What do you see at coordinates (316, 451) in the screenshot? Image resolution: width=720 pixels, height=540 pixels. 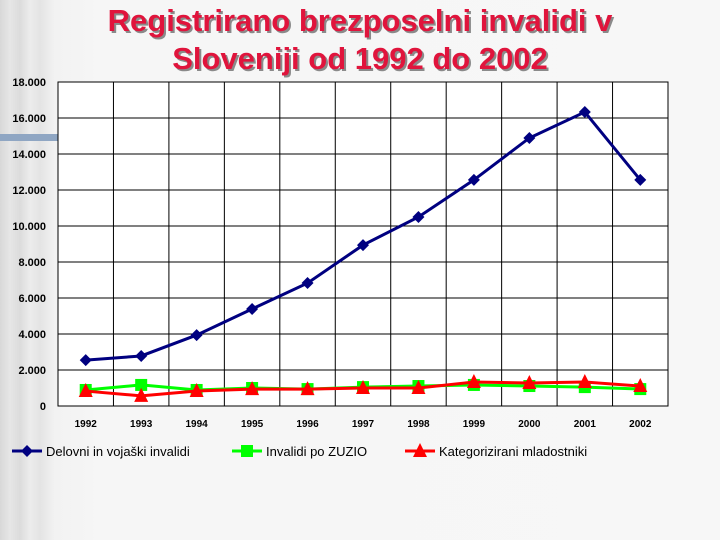 I see `legend-label: Invalidi po ZUZIO` at bounding box center [316, 451].